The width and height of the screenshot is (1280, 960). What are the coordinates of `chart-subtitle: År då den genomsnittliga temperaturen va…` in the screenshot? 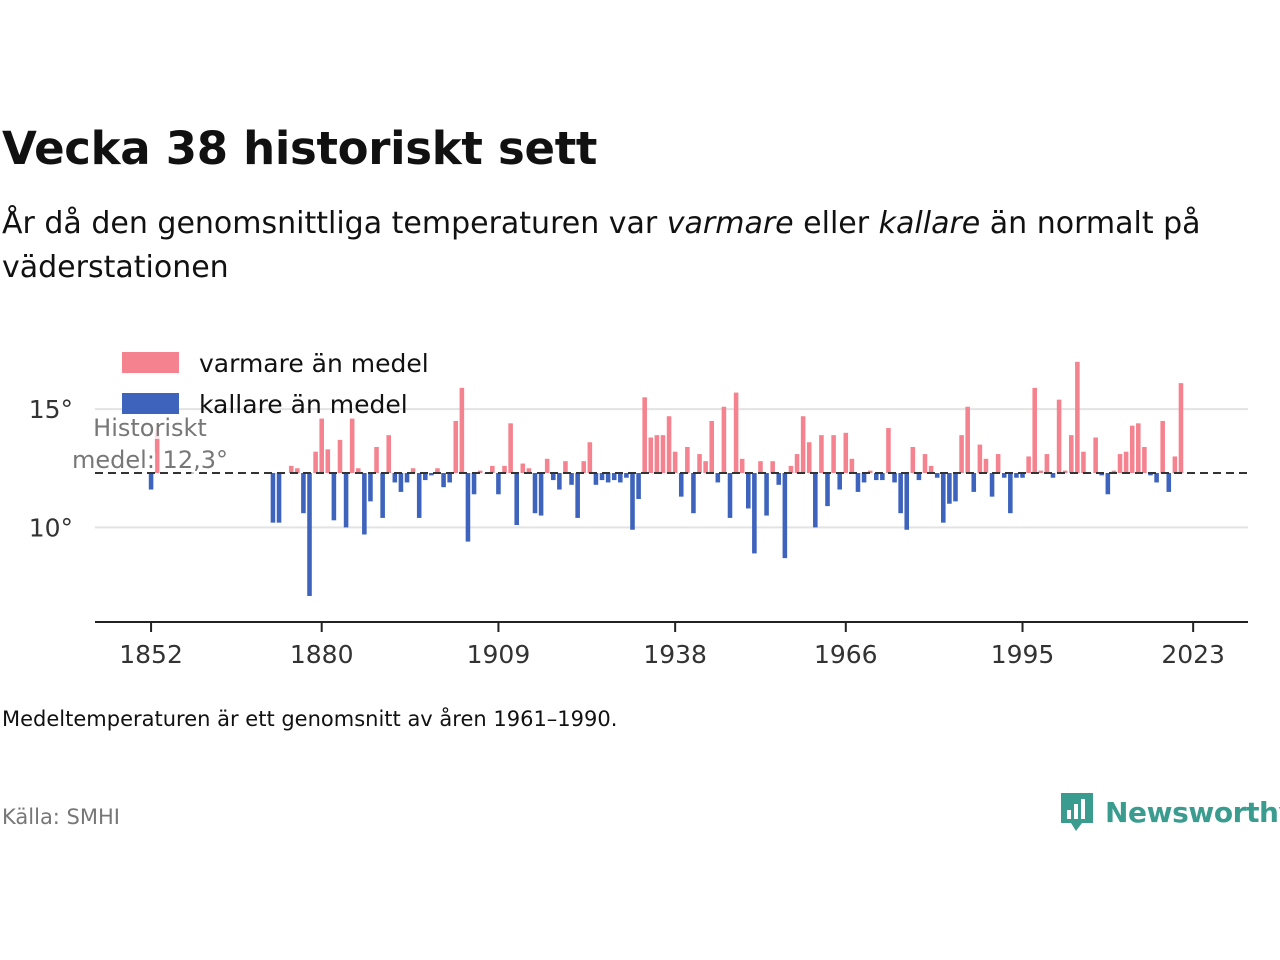 It's located at (637, 246).